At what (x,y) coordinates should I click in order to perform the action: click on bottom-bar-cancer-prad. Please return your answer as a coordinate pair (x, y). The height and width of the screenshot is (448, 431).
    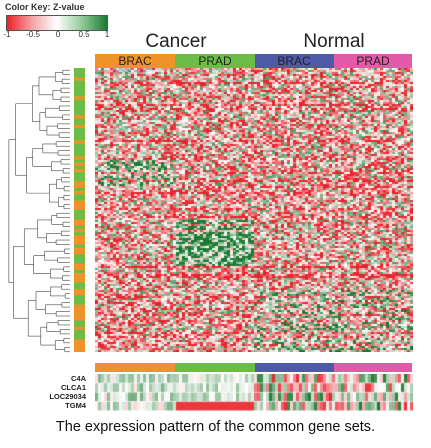
    Looking at the image, I should click on (215, 367).